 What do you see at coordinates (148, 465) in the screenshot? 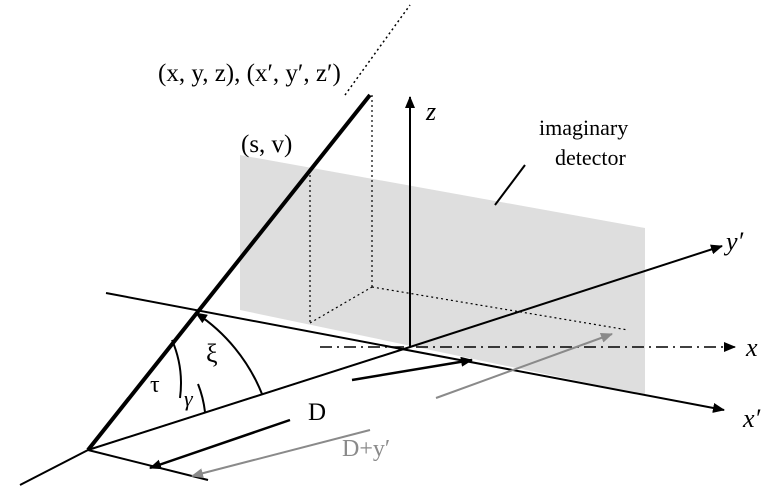
I see `source-baseline` at bounding box center [148, 465].